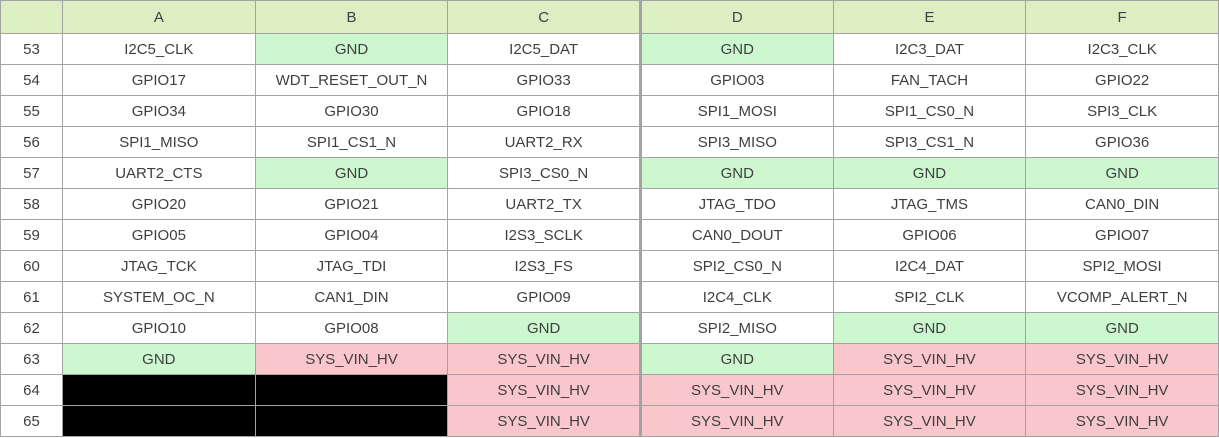  I want to click on cell-A55: GPIO34, so click(159, 111).